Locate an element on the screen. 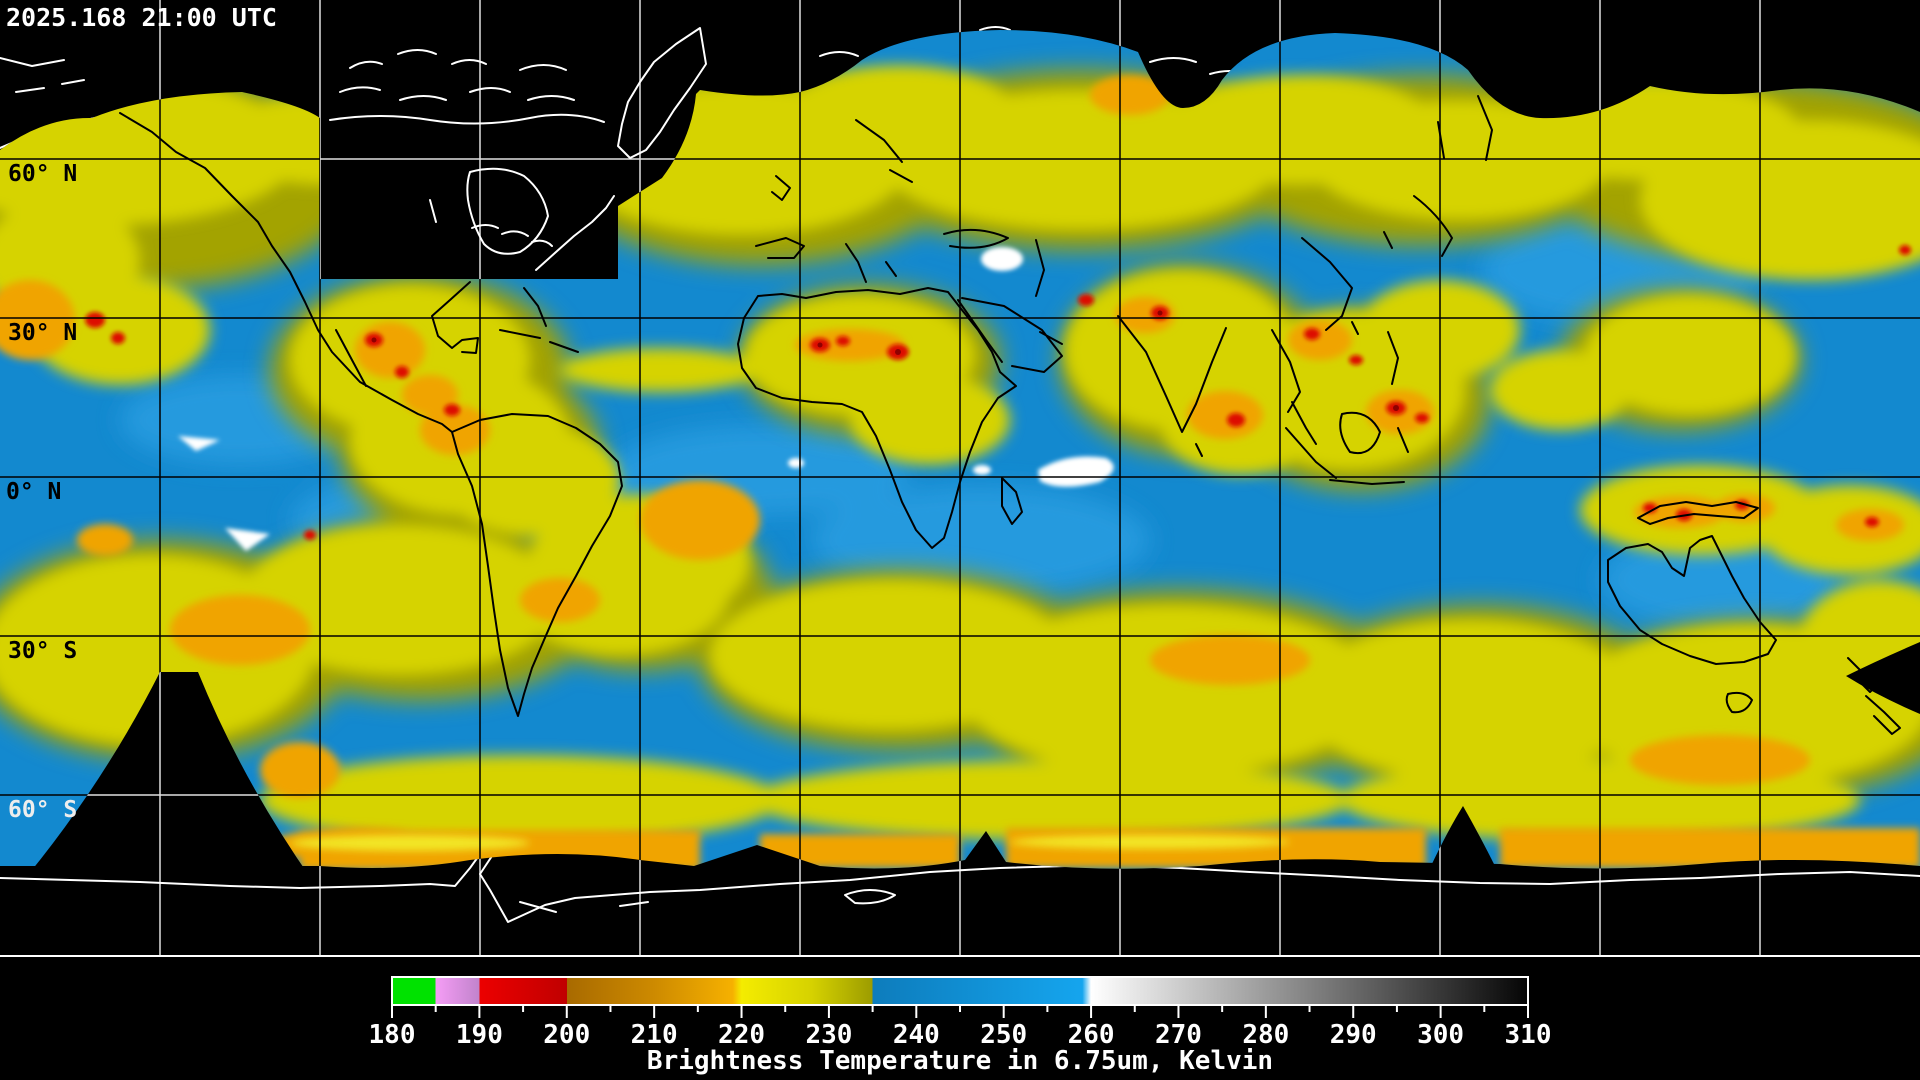 The height and width of the screenshot is (1080, 1920). coastline-hudson-bay is located at coordinates (507, 211).